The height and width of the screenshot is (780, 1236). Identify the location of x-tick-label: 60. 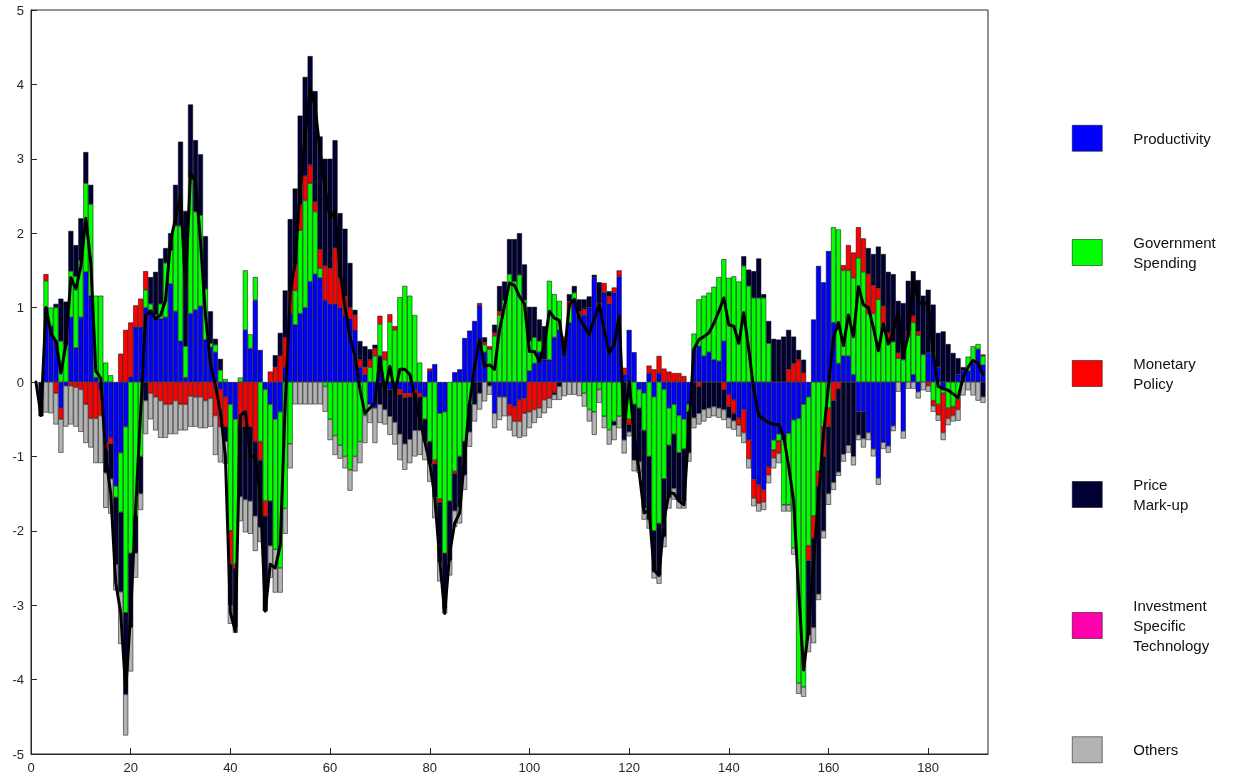
(330, 767).